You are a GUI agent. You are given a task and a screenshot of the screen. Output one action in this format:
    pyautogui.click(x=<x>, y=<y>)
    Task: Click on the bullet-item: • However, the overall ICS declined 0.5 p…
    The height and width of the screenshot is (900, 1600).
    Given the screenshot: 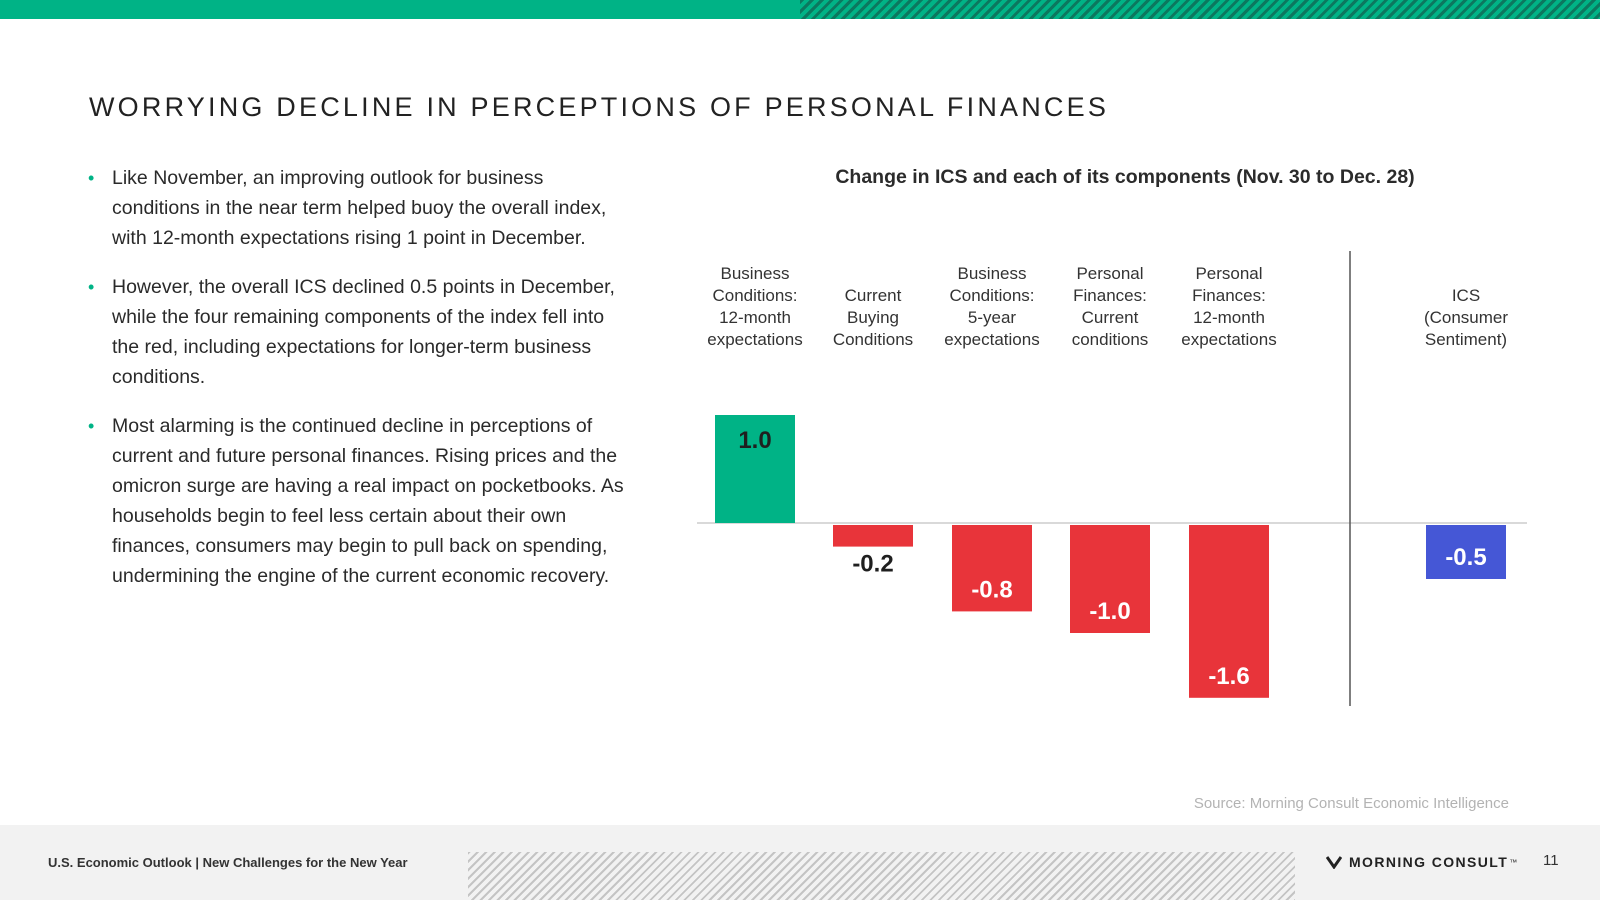 What is the action you would take?
    pyautogui.click(x=358, y=332)
    